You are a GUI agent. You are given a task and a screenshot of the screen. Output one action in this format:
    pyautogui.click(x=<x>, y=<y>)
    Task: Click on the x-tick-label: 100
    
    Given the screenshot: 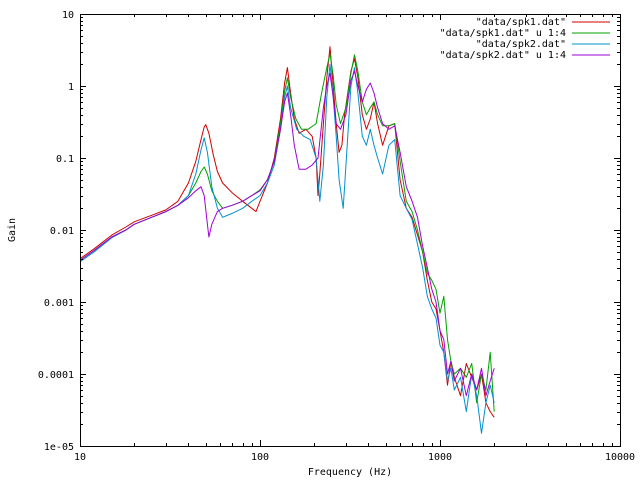 What is the action you would take?
    pyautogui.click(x=260, y=457)
    